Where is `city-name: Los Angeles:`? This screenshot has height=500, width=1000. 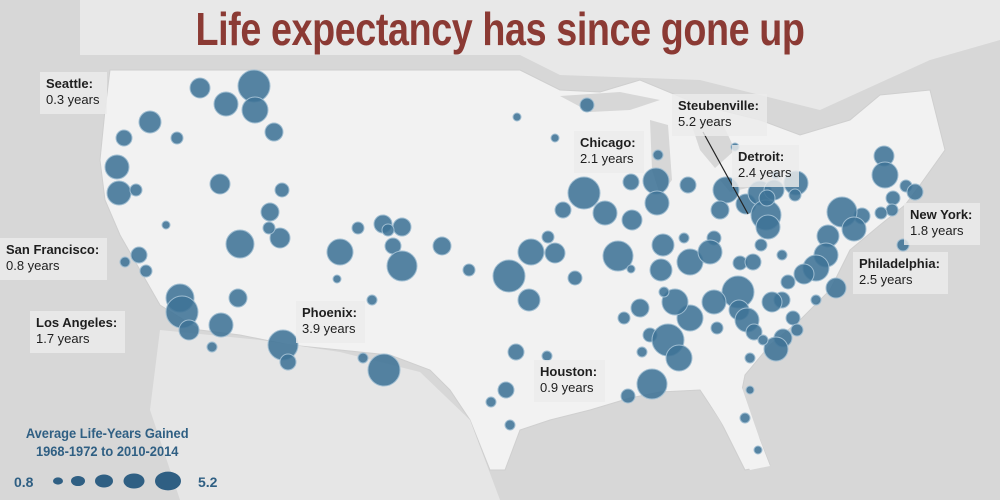 city-name: Los Angeles: is located at coordinates (77, 322).